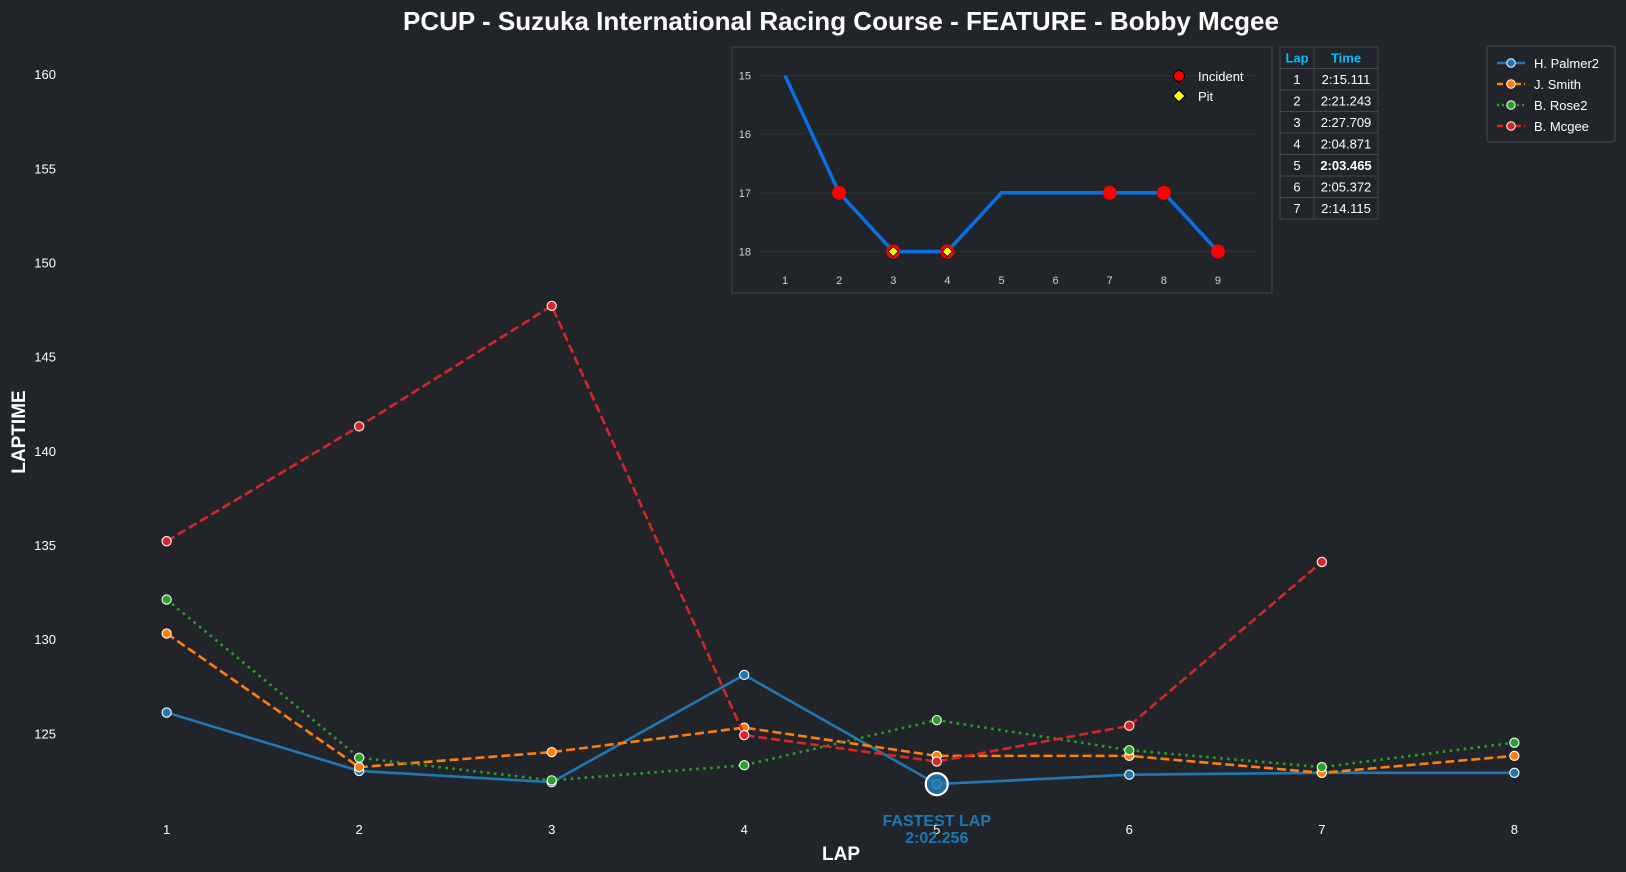 Image resolution: width=1626 pixels, height=872 pixels. What do you see at coordinates (839, 281) in the screenshot?
I see `inset-x-tick-label: 2` at bounding box center [839, 281].